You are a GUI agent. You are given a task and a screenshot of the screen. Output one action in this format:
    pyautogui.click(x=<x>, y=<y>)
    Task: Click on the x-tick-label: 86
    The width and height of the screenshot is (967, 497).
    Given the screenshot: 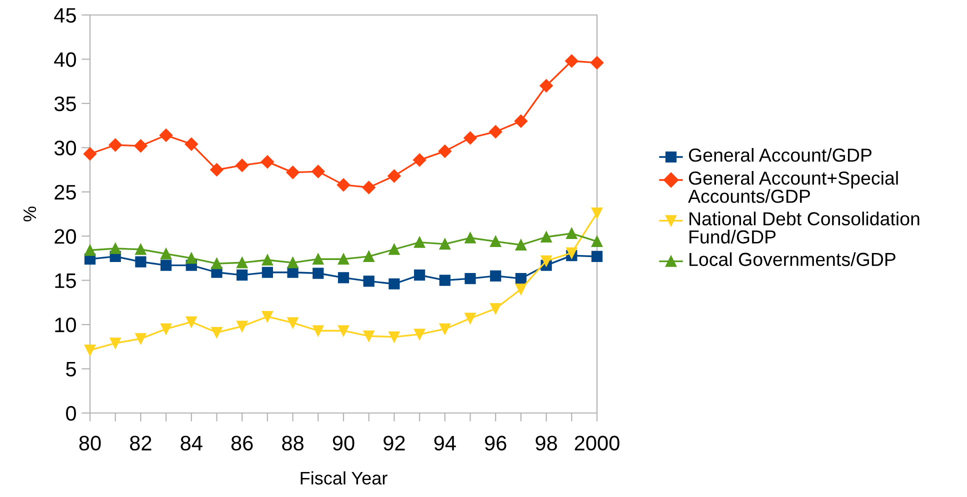 What is the action you would take?
    pyautogui.click(x=242, y=443)
    